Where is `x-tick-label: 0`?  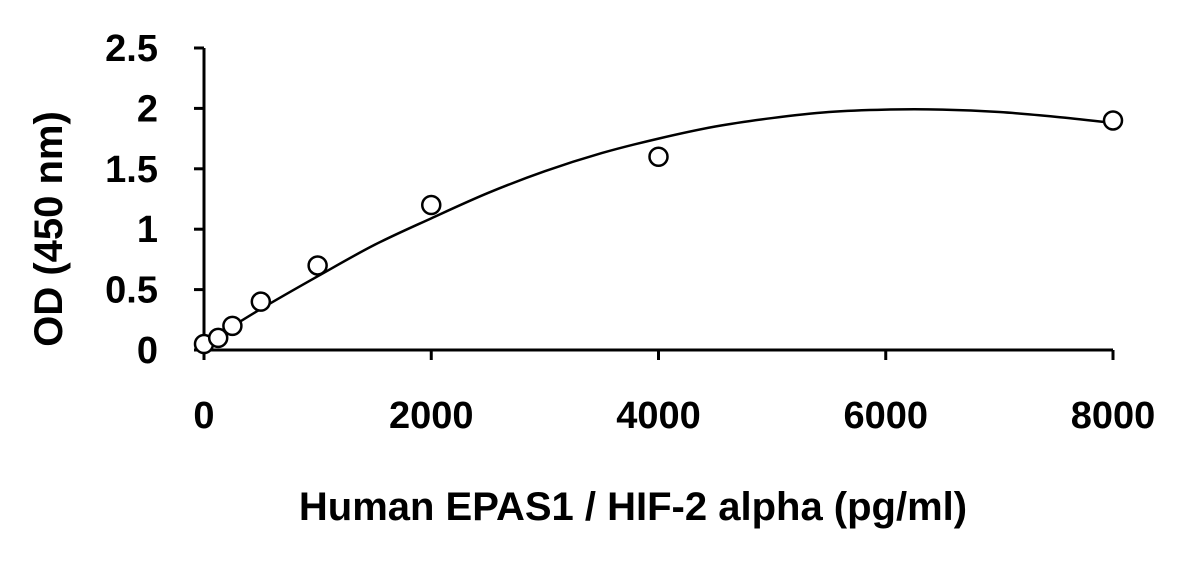 x-tick-label: 0 is located at coordinates (203, 416).